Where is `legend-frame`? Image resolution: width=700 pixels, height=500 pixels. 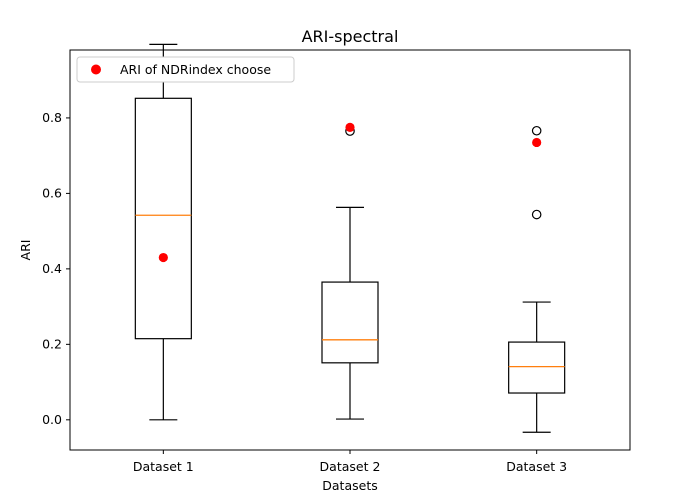 legend-frame is located at coordinates (185, 69).